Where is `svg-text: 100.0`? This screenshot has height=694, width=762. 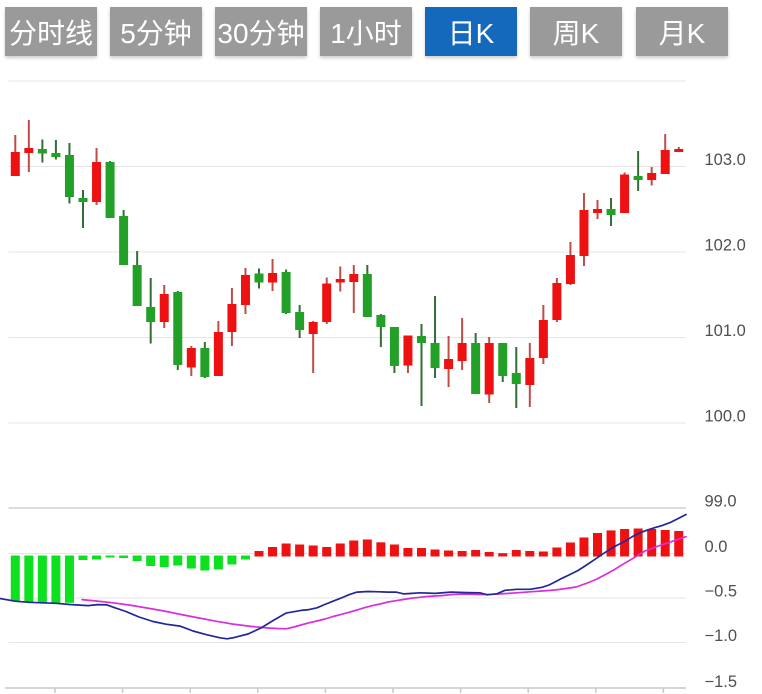 svg-text: 100.0 is located at coordinates (725, 417).